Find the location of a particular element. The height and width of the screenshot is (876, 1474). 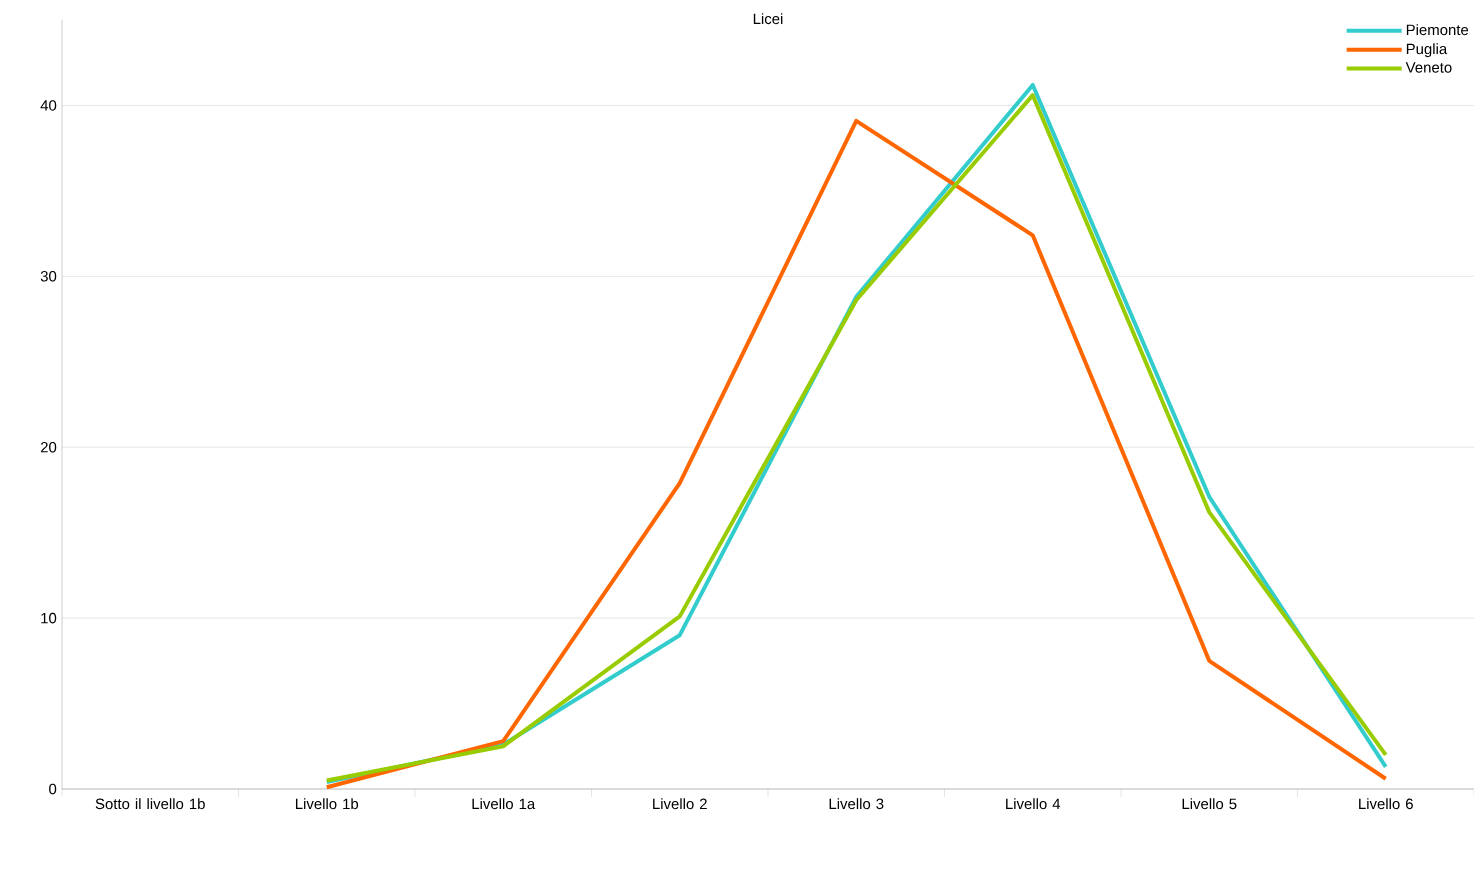

chart-title: Licei is located at coordinates (768, 19).